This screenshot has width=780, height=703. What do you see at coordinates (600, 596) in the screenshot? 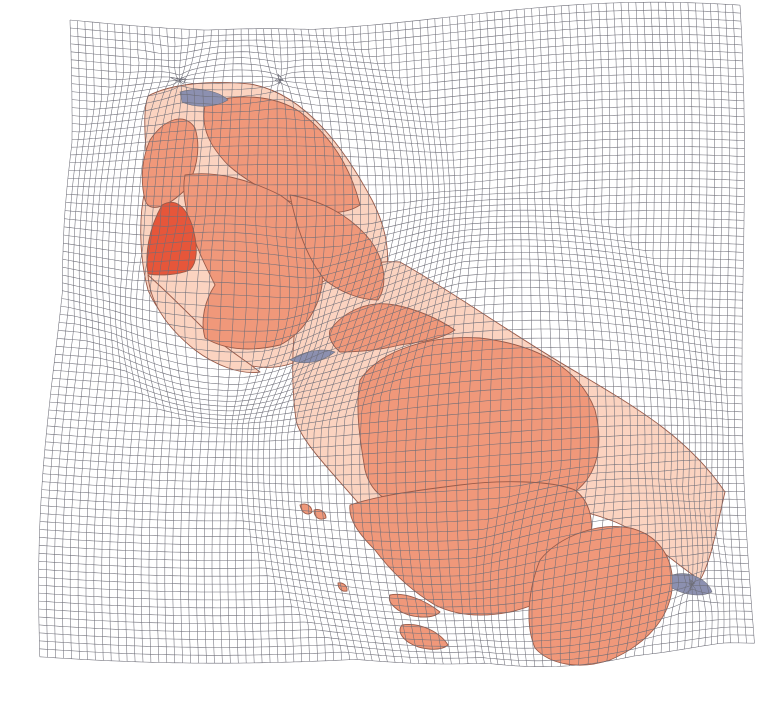
I see `region-medium-southeast` at bounding box center [600, 596].